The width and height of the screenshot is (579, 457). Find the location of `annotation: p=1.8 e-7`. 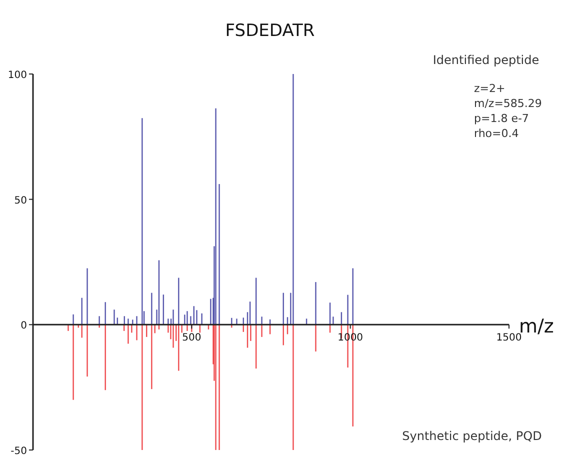

annotation: p=1.8 e-7 is located at coordinates (501, 118).